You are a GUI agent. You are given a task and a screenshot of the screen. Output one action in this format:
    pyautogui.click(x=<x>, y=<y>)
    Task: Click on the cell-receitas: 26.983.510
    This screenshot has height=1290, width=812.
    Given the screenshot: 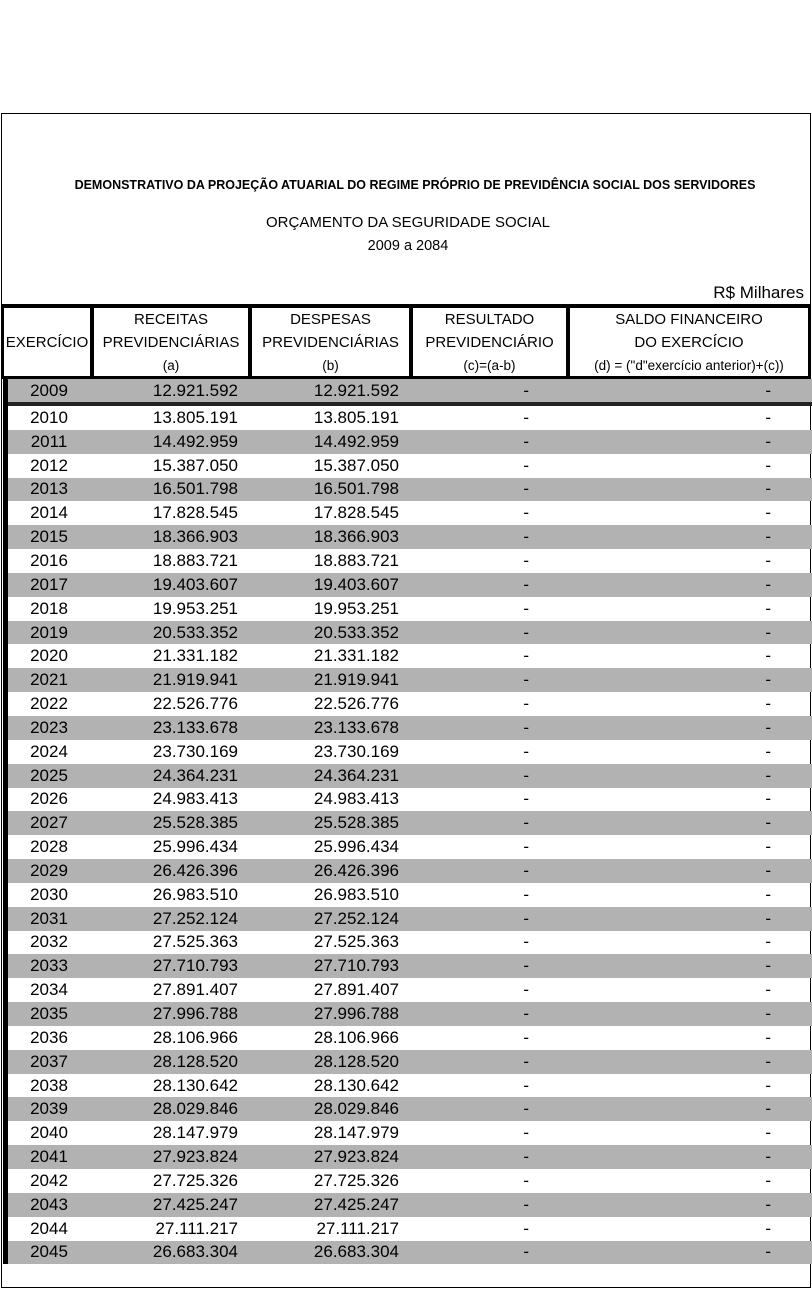 What is the action you would take?
    pyautogui.click(x=195, y=894)
    